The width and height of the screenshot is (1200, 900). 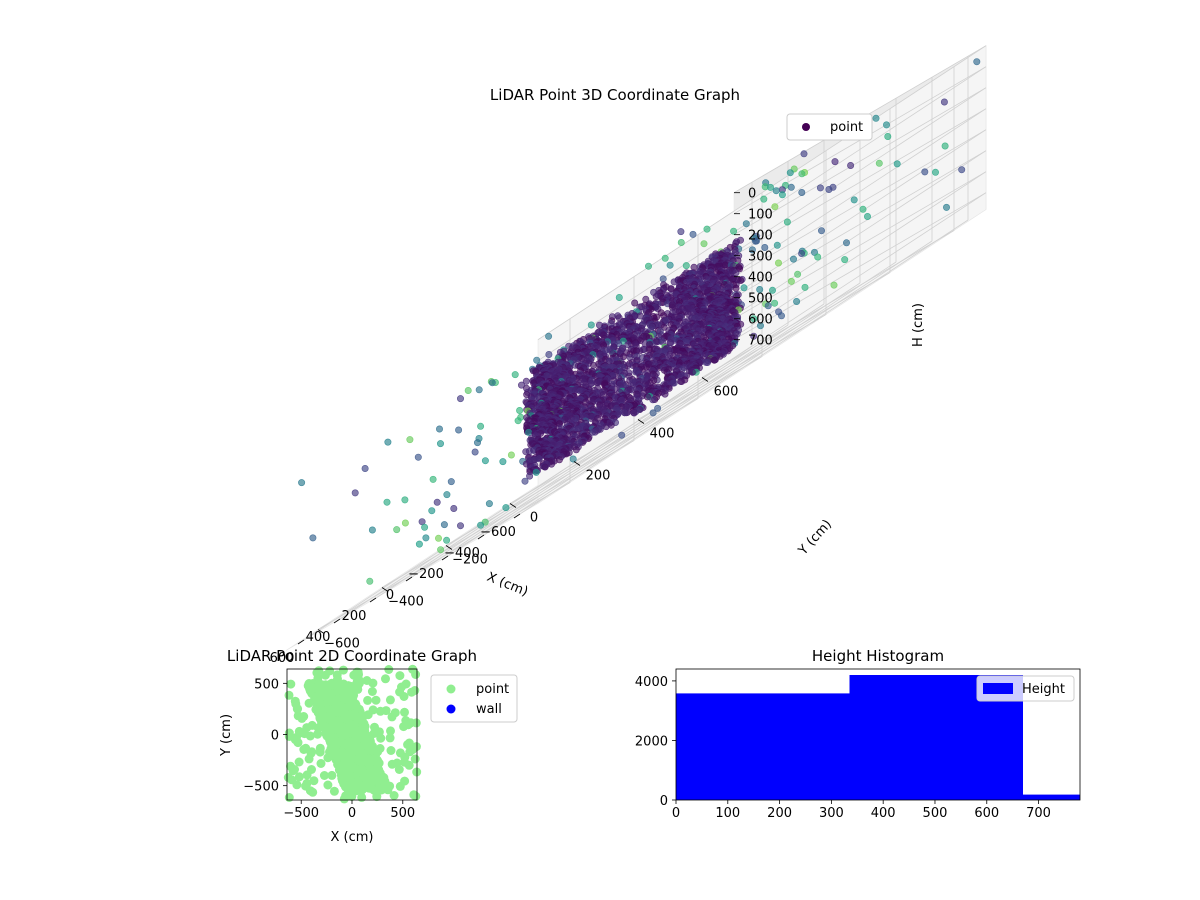 What do you see at coordinates (815, 538) in the screenshot?
I see `chart-3d-ylabel: Y (cm)` at bounding box center [815, 538].